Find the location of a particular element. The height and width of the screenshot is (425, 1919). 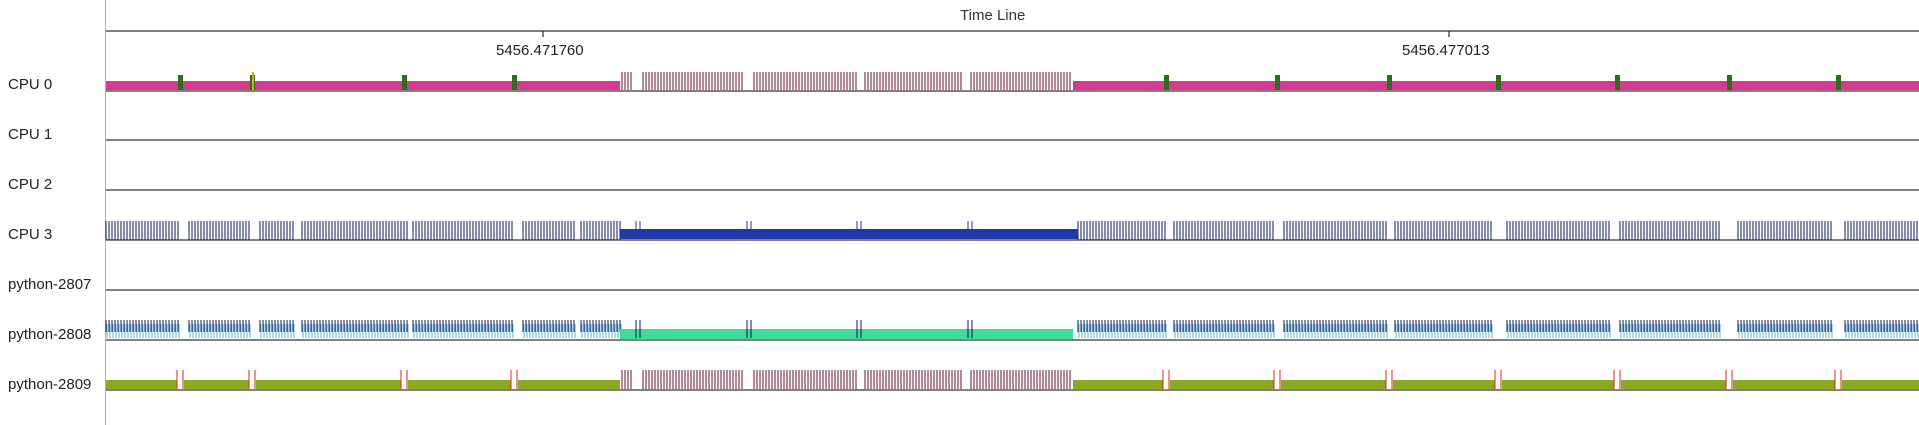

p2808-busy-bar is located at coordinates (846, 334).